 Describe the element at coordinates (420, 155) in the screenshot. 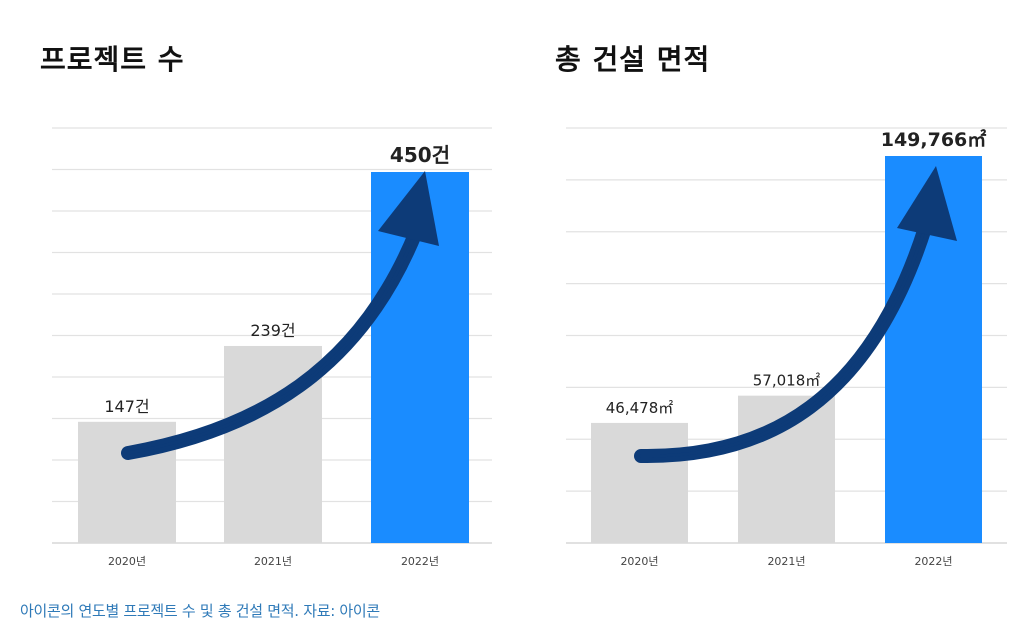

I see `value-label-2: 450건` at that location.